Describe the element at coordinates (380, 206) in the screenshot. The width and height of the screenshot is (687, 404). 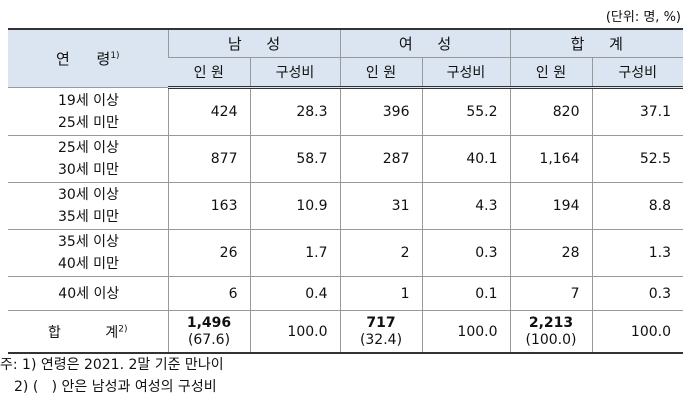
I see `cell: 31` at that location.